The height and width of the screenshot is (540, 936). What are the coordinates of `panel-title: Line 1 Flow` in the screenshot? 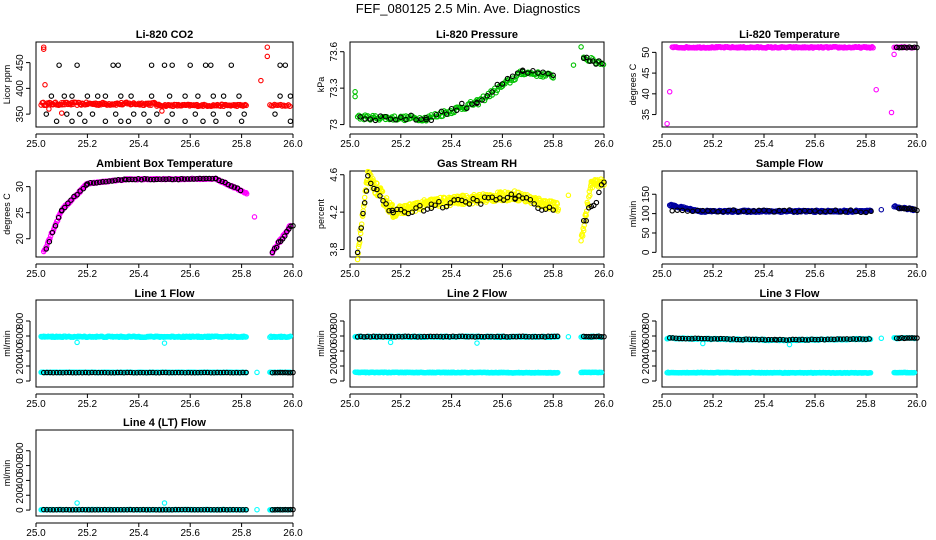 It's located at (165, 294).